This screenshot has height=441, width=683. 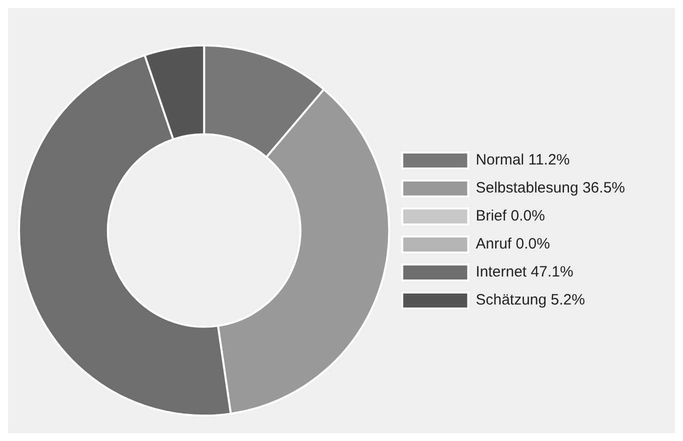 What do you see at coordinates (523, 160) in the screenshot?
I see `legend-label: Normal 11.2%` at bounding box center [523, 160].